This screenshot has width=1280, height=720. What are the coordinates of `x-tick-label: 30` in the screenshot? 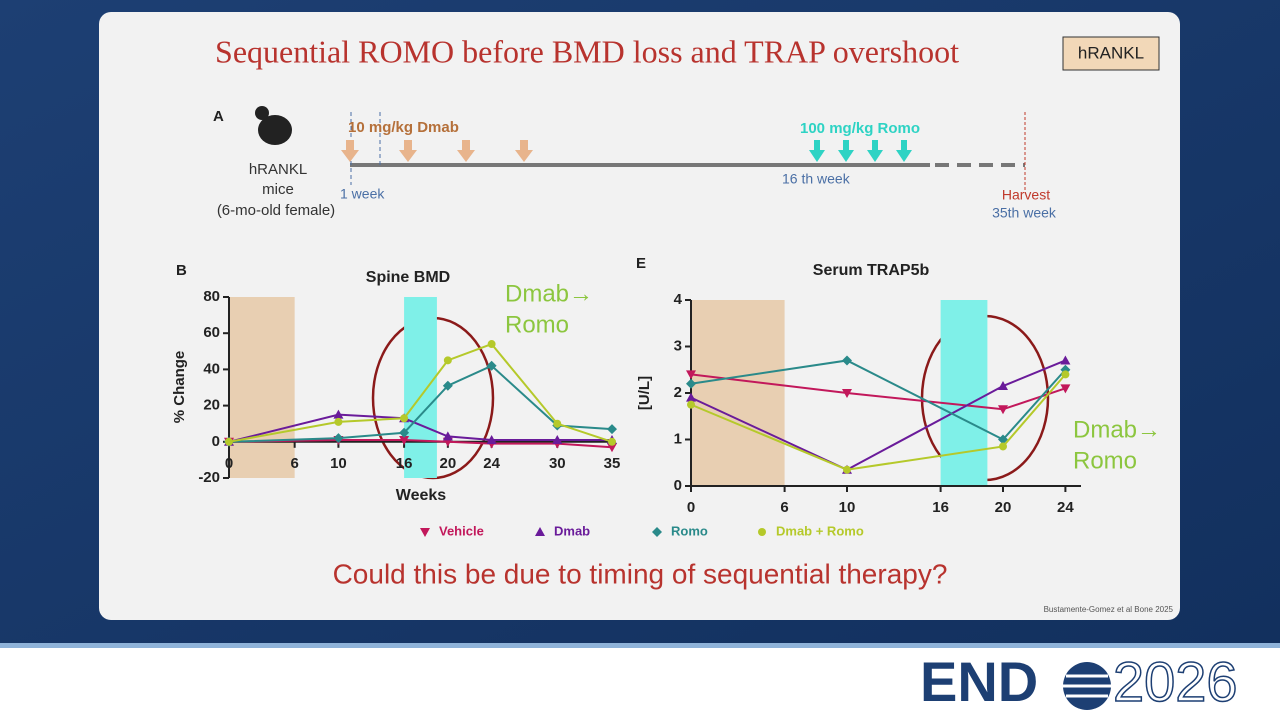 It's located at (557, 463).